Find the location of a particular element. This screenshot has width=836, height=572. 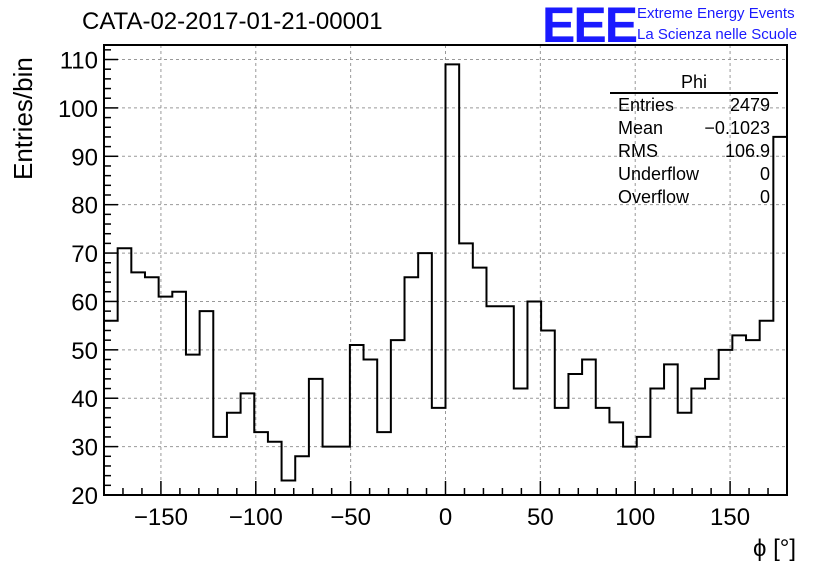

x-tick-label: −100 is located at coordinates (256, 517).